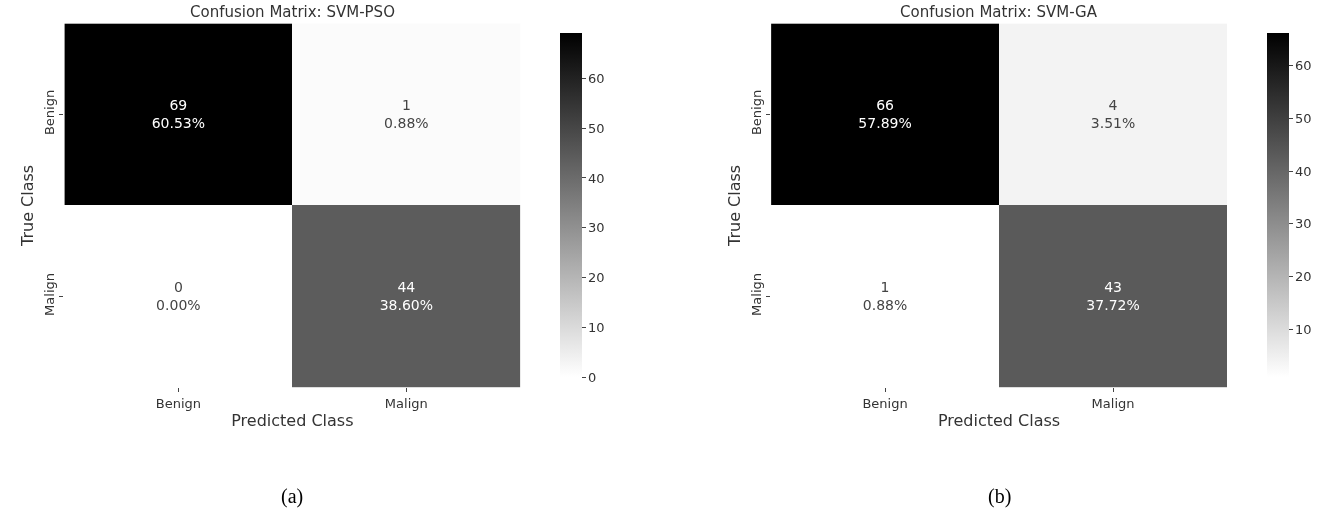 The width and height of the screenshot is (1341, 520). Describe the element at coordinates (406, 296) in the screenshot. I see `data-label: 44 38.60%` at that location.